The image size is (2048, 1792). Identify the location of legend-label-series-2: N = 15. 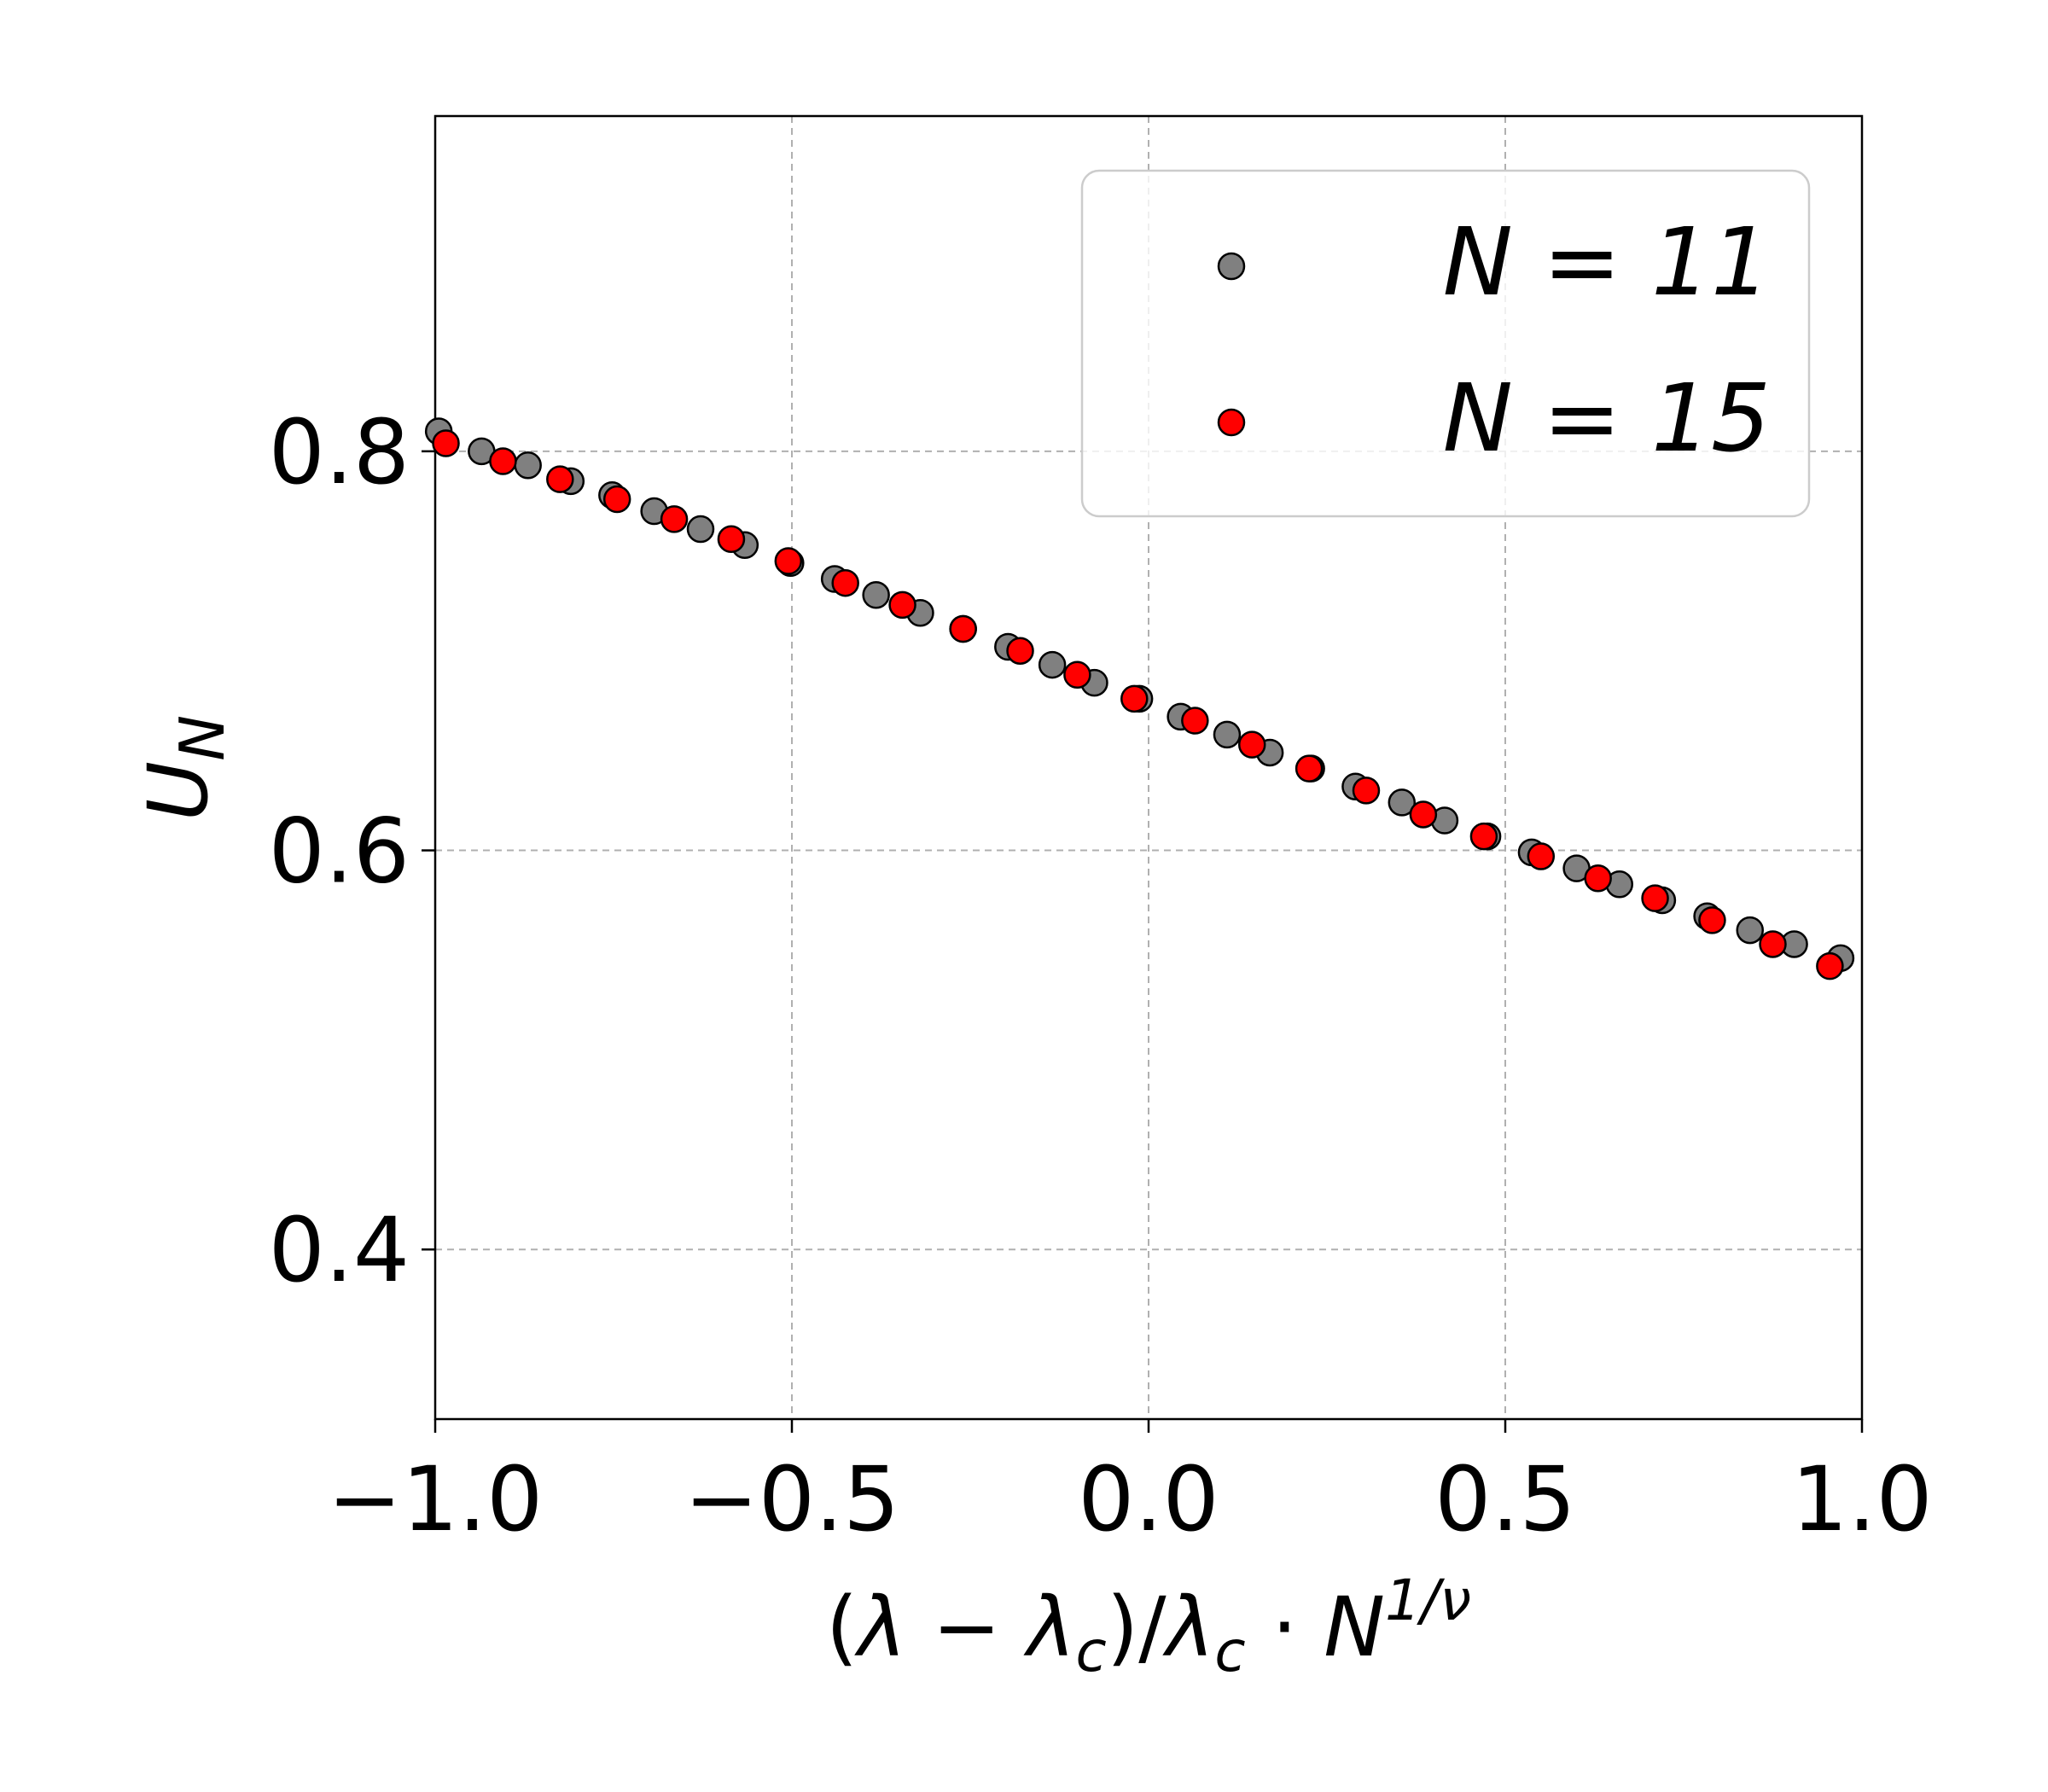
(1607, 418).